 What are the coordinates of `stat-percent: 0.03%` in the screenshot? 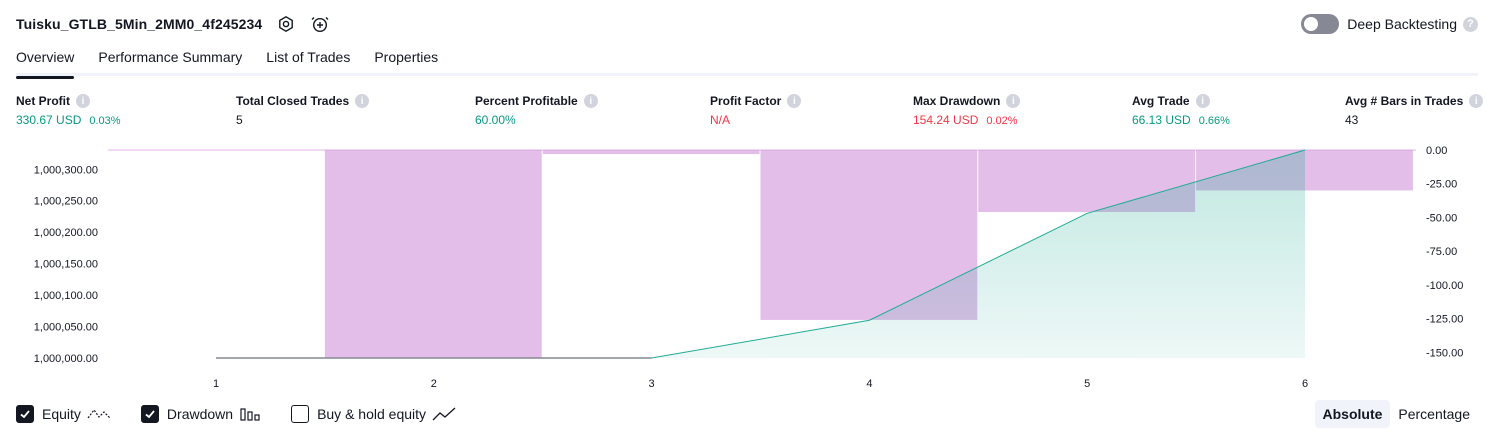 It's located at (105, 121).